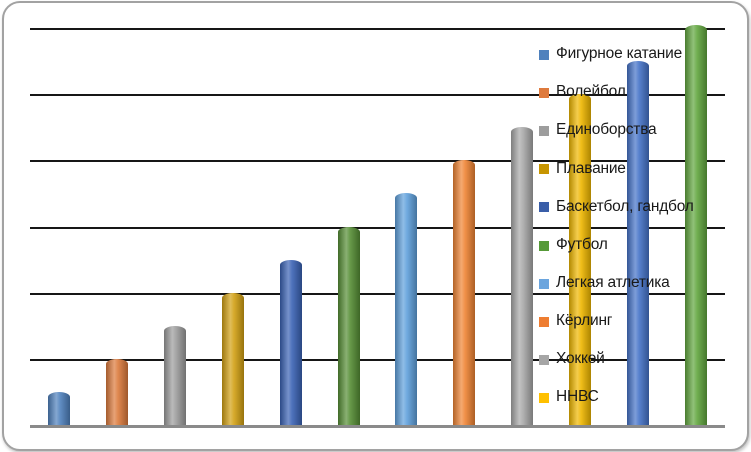  I want to click on legend-item: Волейбол, so click(616, 93).